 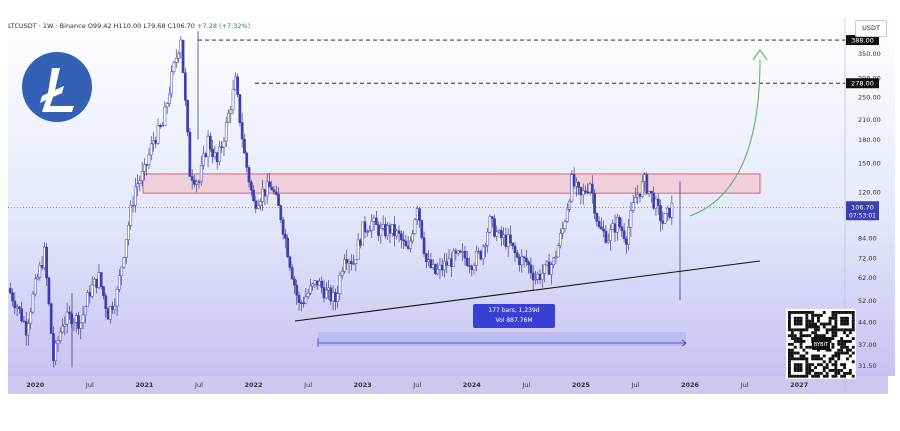 I want to click on support-trendline, so click(x=527, y=291).